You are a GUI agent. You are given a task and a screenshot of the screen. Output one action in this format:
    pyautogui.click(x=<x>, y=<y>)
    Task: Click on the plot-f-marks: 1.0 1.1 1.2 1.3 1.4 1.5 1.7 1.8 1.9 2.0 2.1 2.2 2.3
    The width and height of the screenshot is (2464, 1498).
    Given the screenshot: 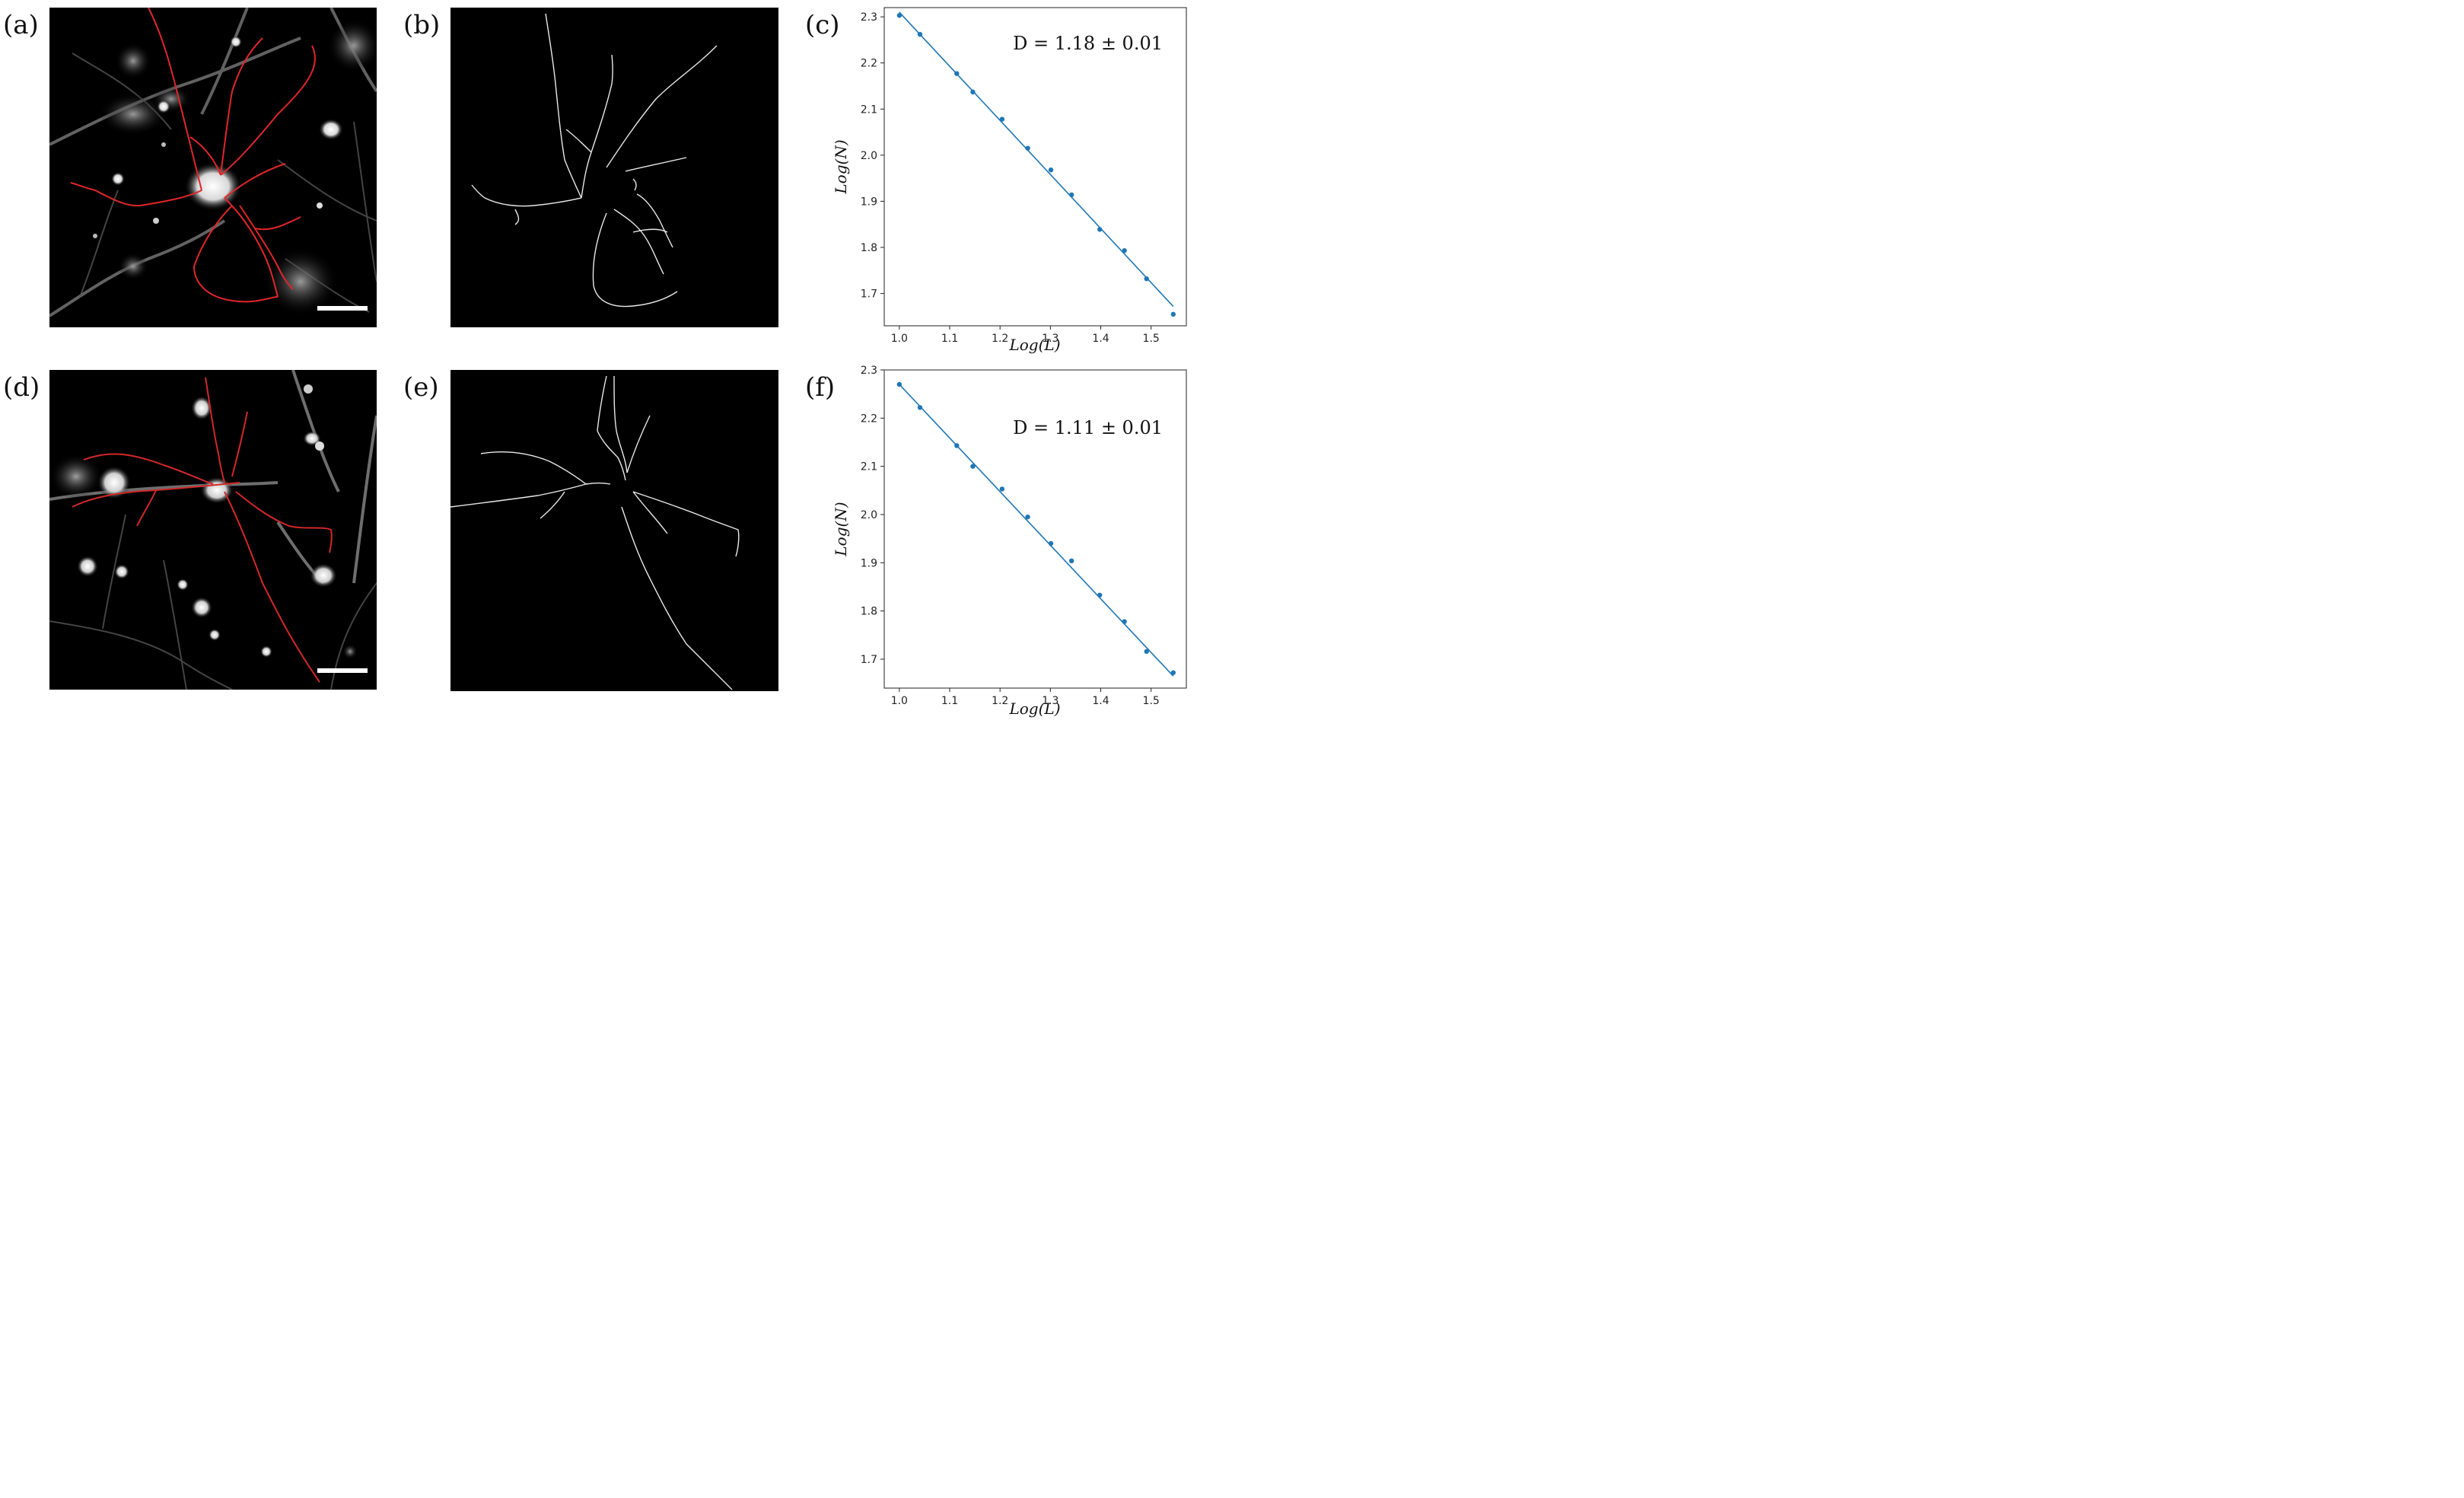 What is the action you would take?
    pyautogui.click(x=1018, y=536)
    